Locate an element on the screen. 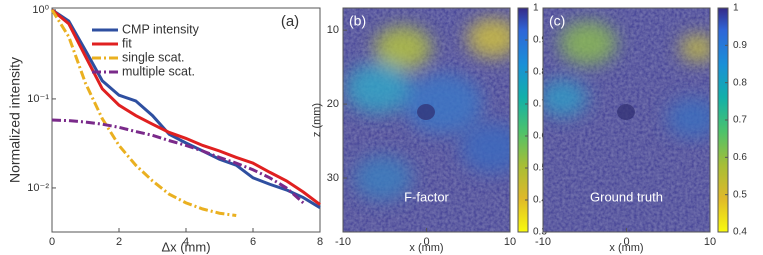  legend-label: fit is located at coordinates (127, 43).